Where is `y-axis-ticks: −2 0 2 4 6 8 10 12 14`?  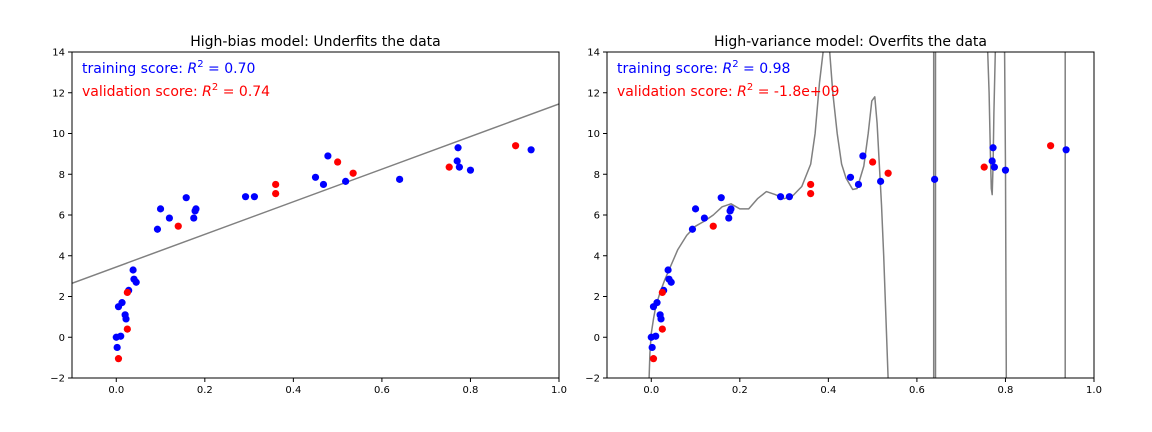 y-axis-ticks: −2 0 2 4 6 8 10 12 14 is located at coordinates (596, 216).